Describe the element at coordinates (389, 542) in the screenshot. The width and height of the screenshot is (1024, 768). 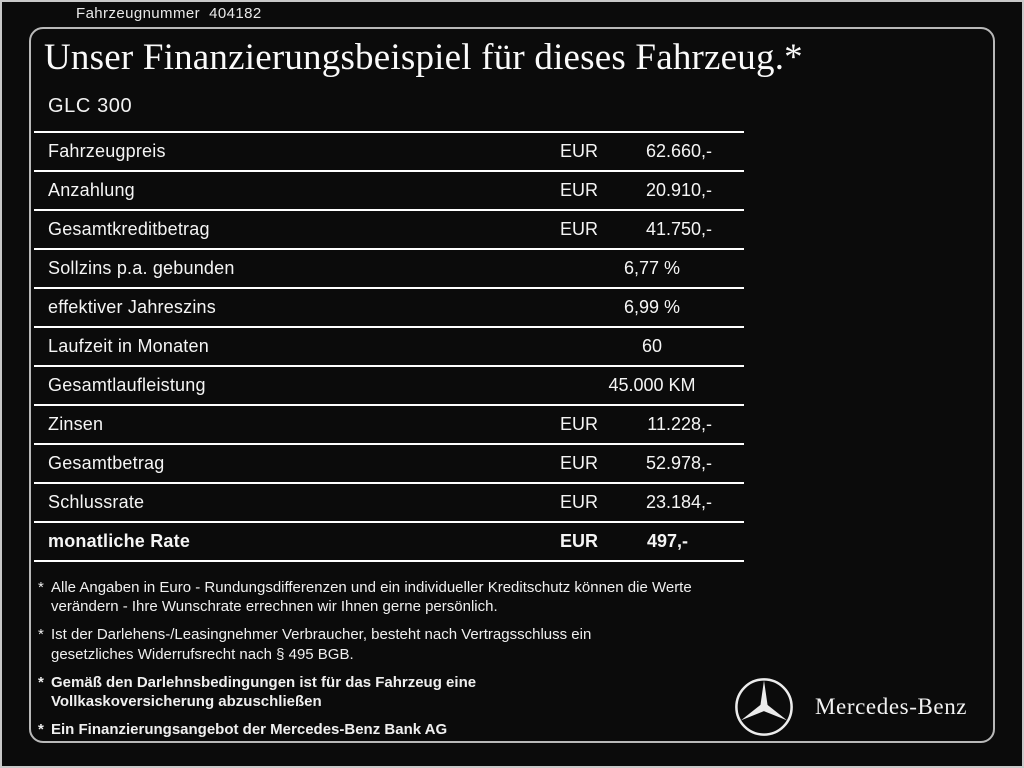
I see `table-row-monthly-rate: monatliche Rate EUR 497,-` at that location.